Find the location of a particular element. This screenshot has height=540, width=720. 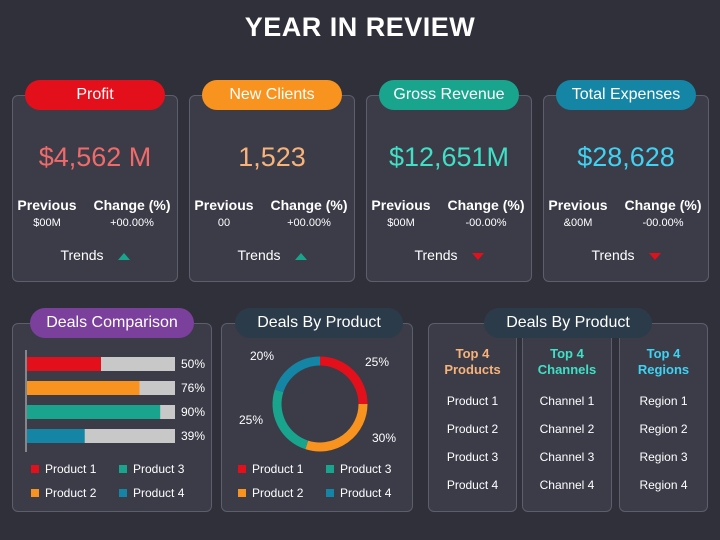

bar-value-label: 50% is located at coordinates (193, 364).